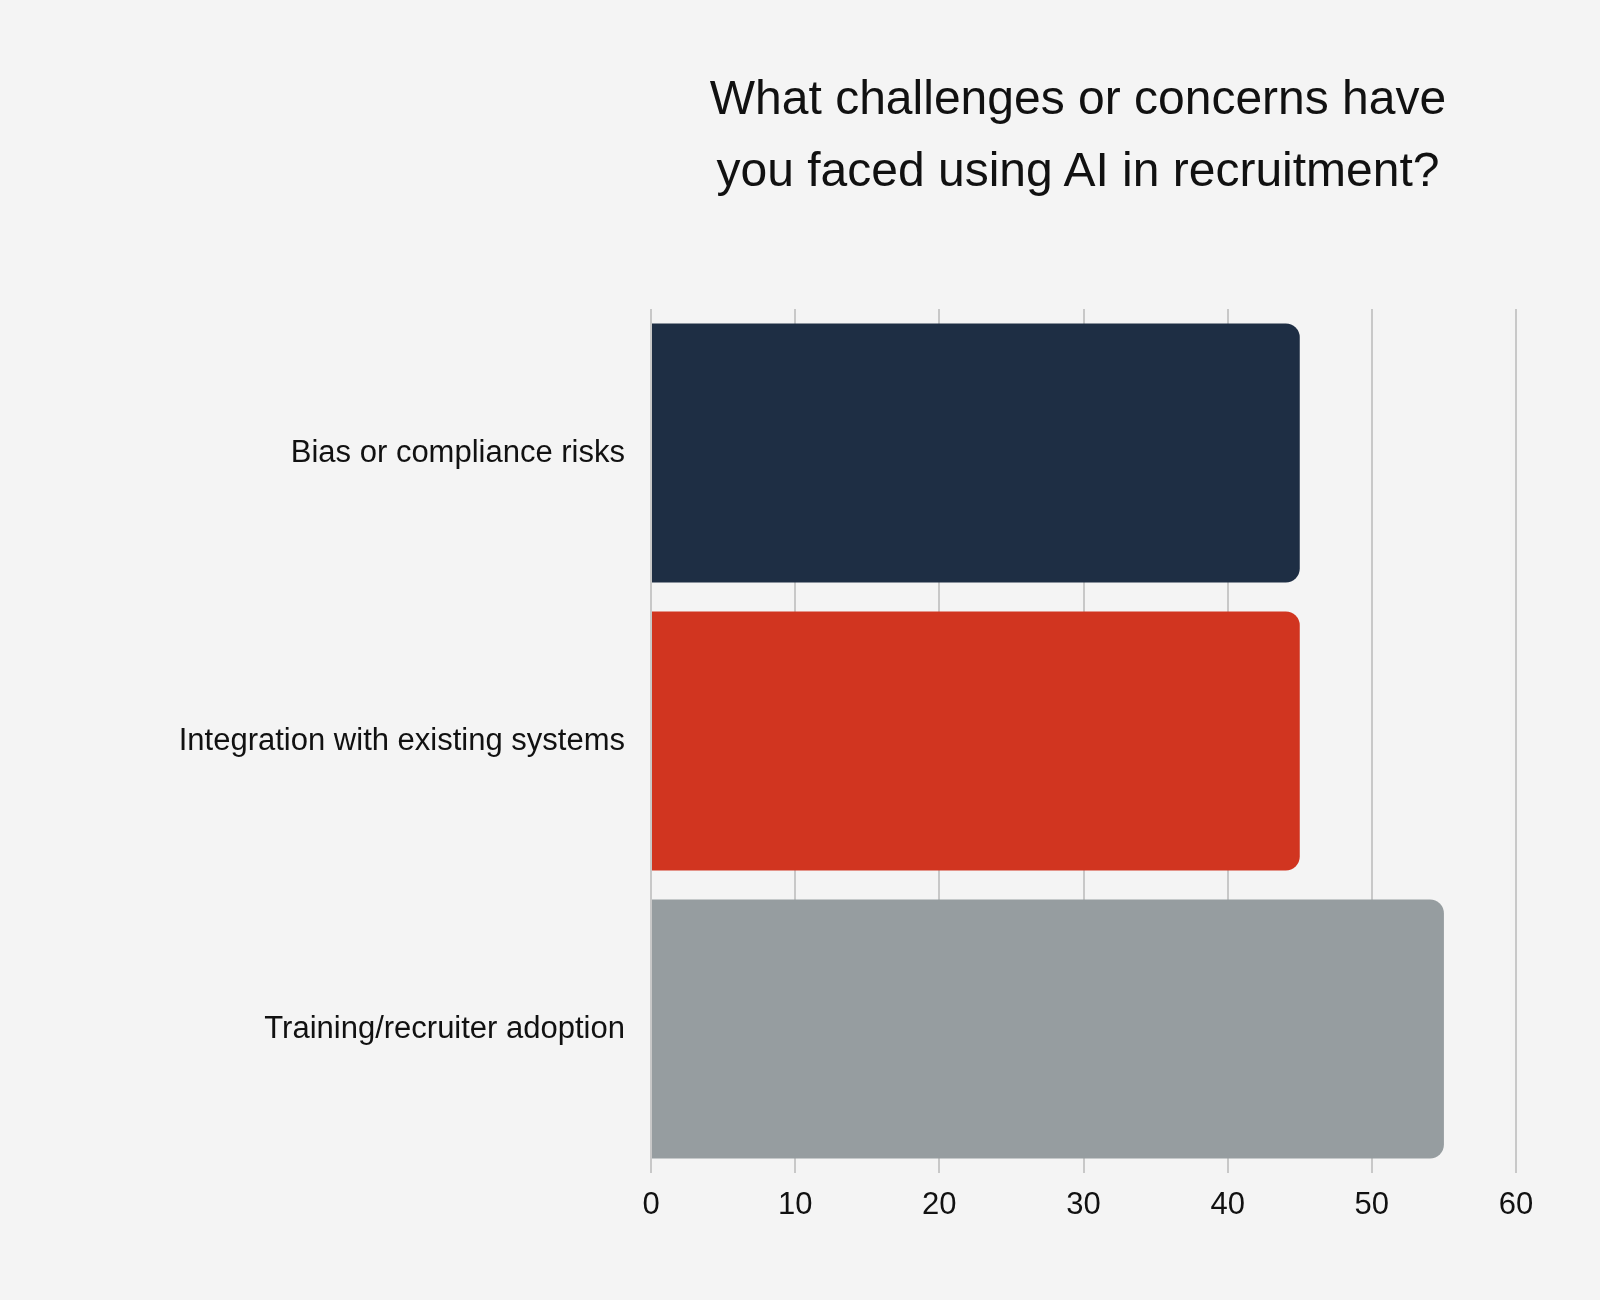 The width and height of the screenshot is (1600, 1300). Describe the element at coordinates (1516, 1204) in the screenshot. I see `x-tick-label: 60` at that location.